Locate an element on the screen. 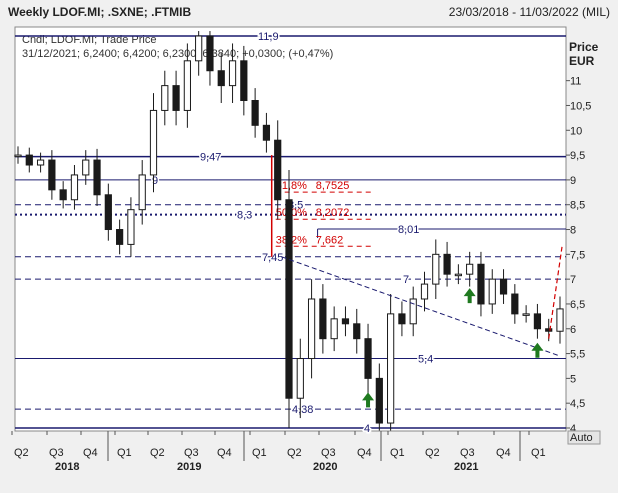  y-tick-label: 10,5 is located at coordinates (580, 106).